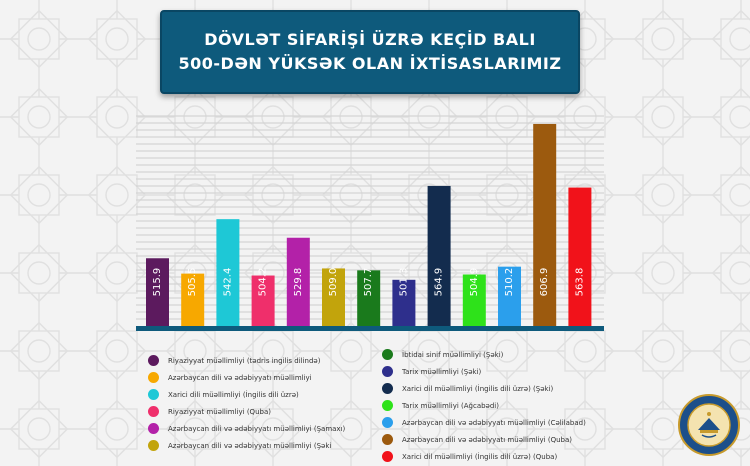  Describe the element at coordinates (509, 282) in the screenshot. I see `bar-value-label: 510.2` at that location.